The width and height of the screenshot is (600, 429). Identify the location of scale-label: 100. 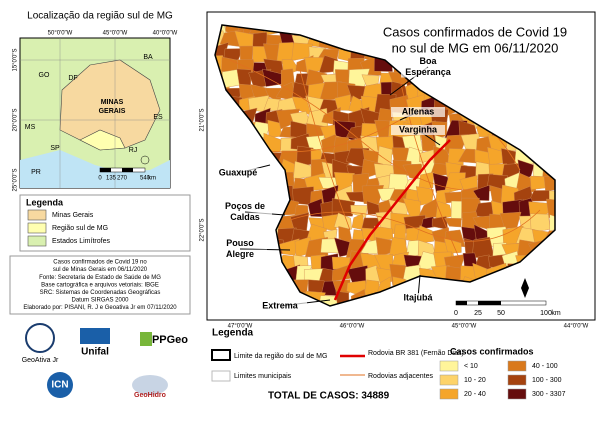
(546, 313).